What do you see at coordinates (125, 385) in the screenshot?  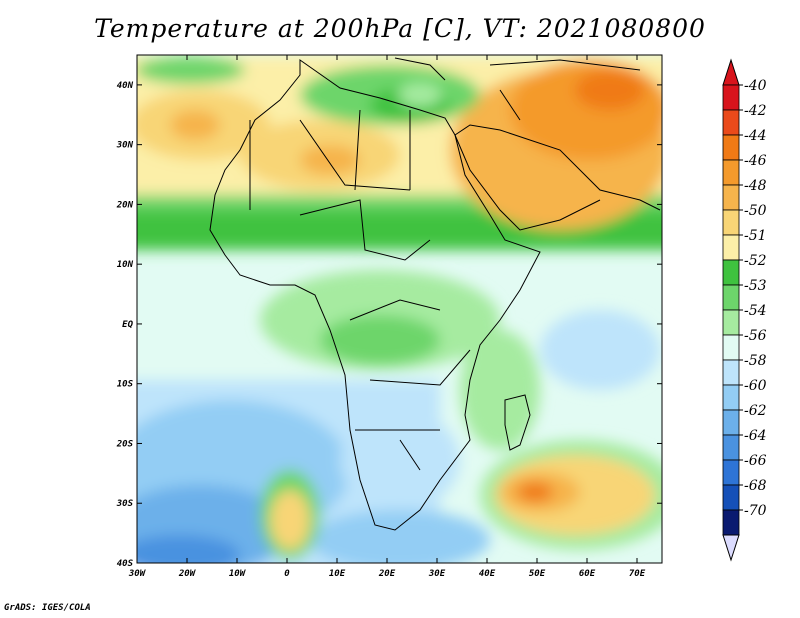 I see `y-tick-label: 10S` at bounding box center [125, 385].